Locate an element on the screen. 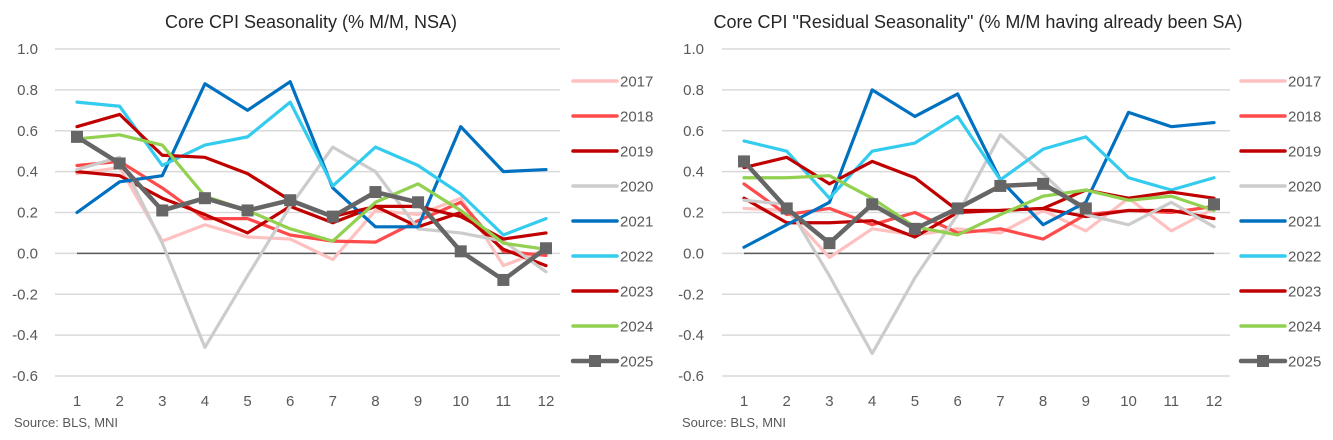 This screenshot has height=440, width=1333. x-tick-label: 10 is located at coordinates (1128, 401).